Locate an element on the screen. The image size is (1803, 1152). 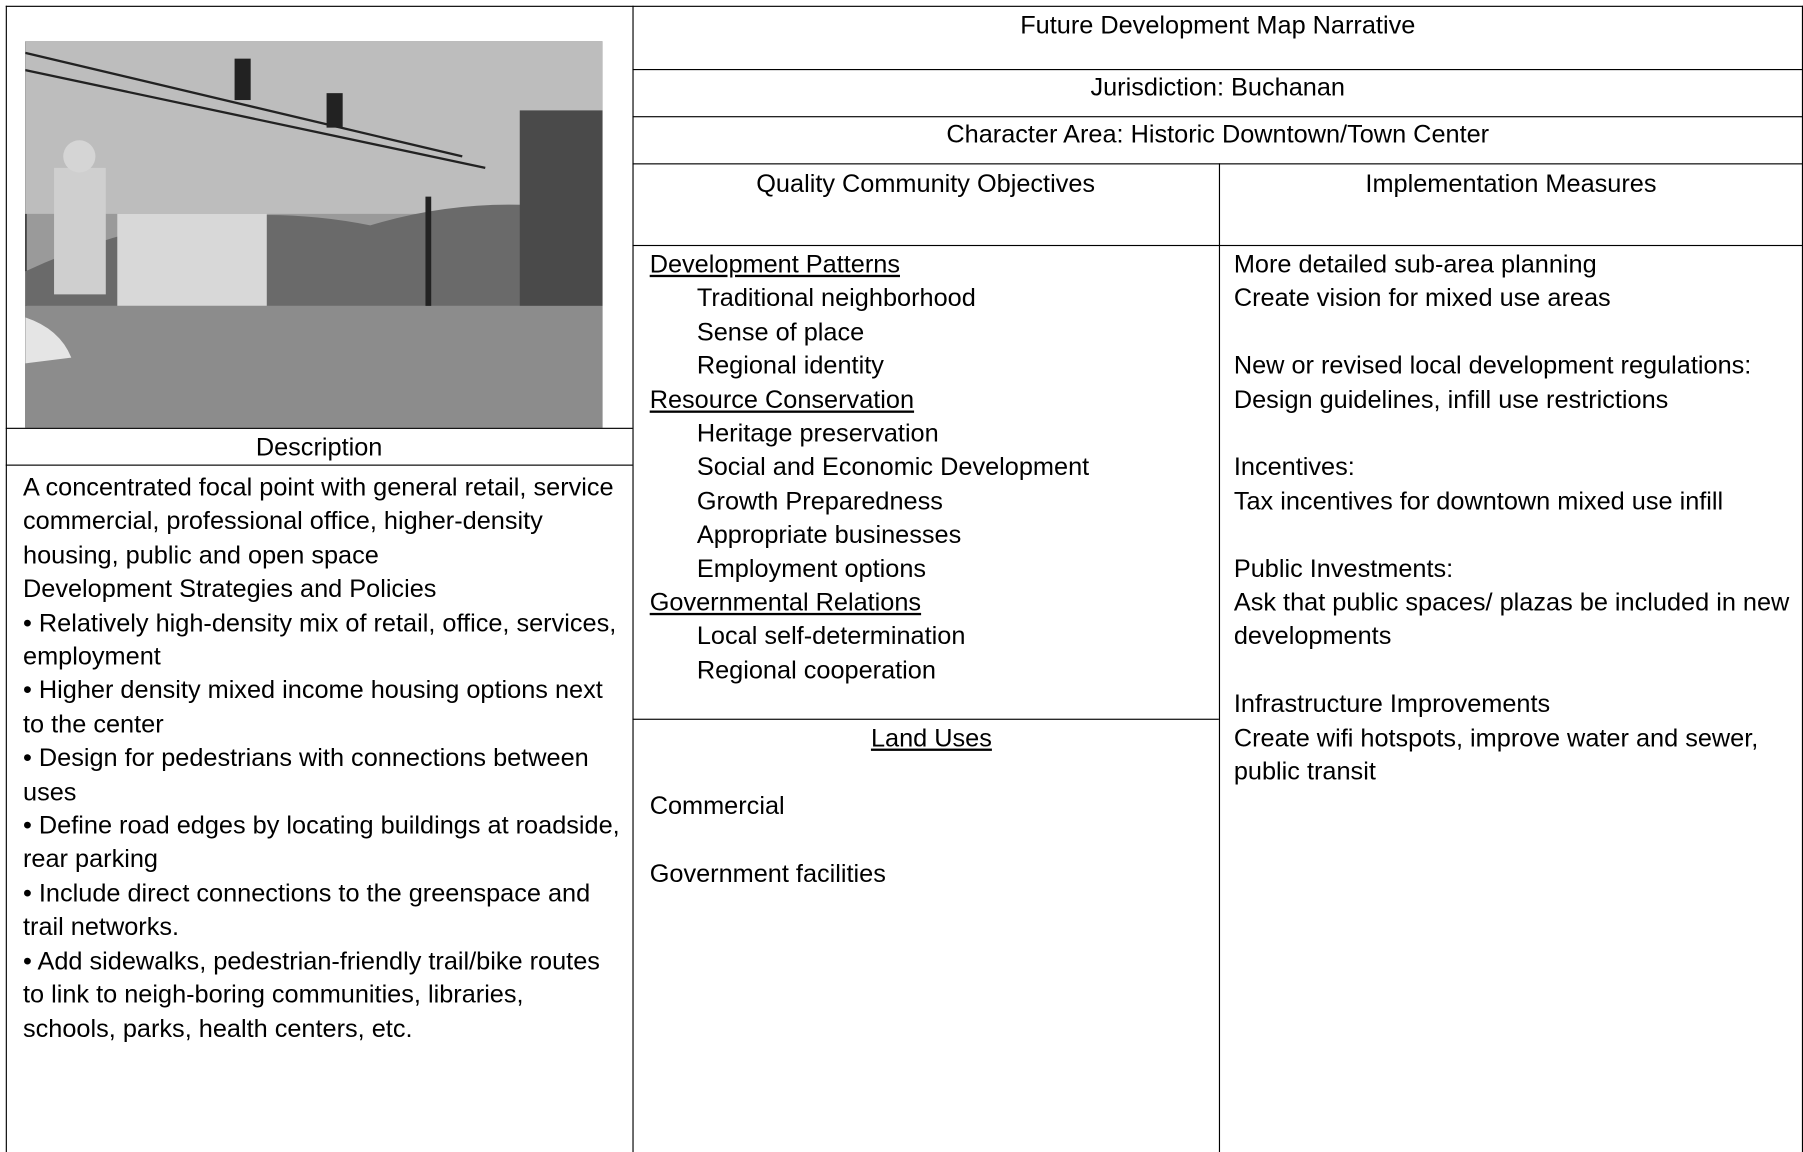
objective-item: Heritage preservation is located at coordinates (817, 433).